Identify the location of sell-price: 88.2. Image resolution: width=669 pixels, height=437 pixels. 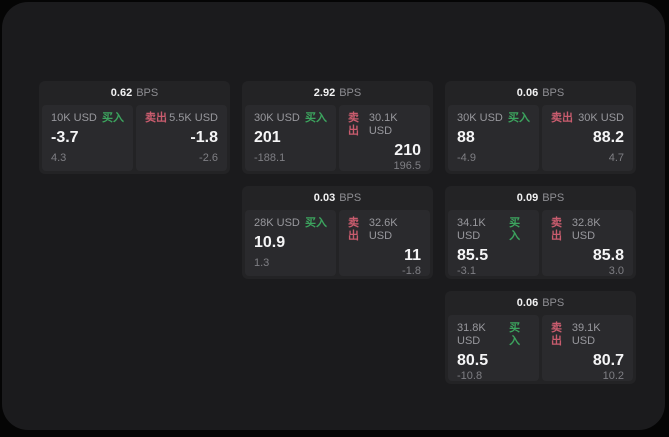
(608, 137).